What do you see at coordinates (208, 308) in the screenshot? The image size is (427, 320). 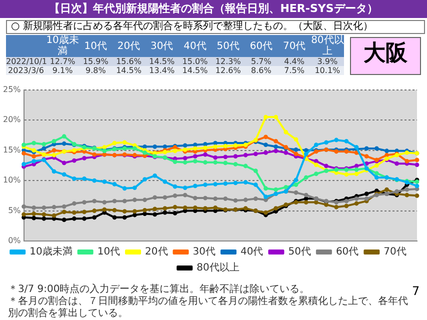 I see `text: ＊各月の割合は、７日間移動平均の値を用いて各月の陽性者数を累積化した上で、各年代別の割合を算出している。` at bounding box center [208, 308].